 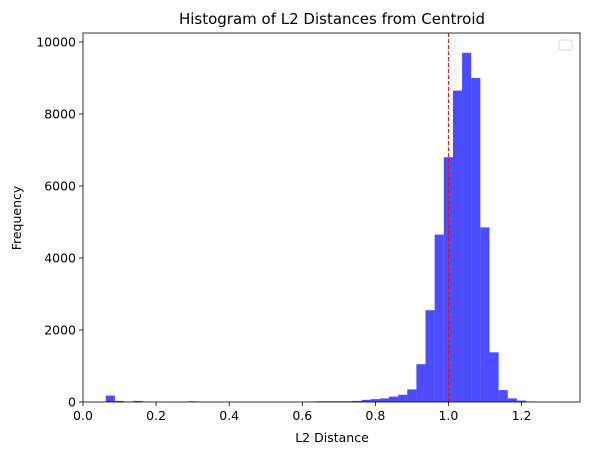 I want to click on y-tick-label: 2000, so click(x=60, y=330).